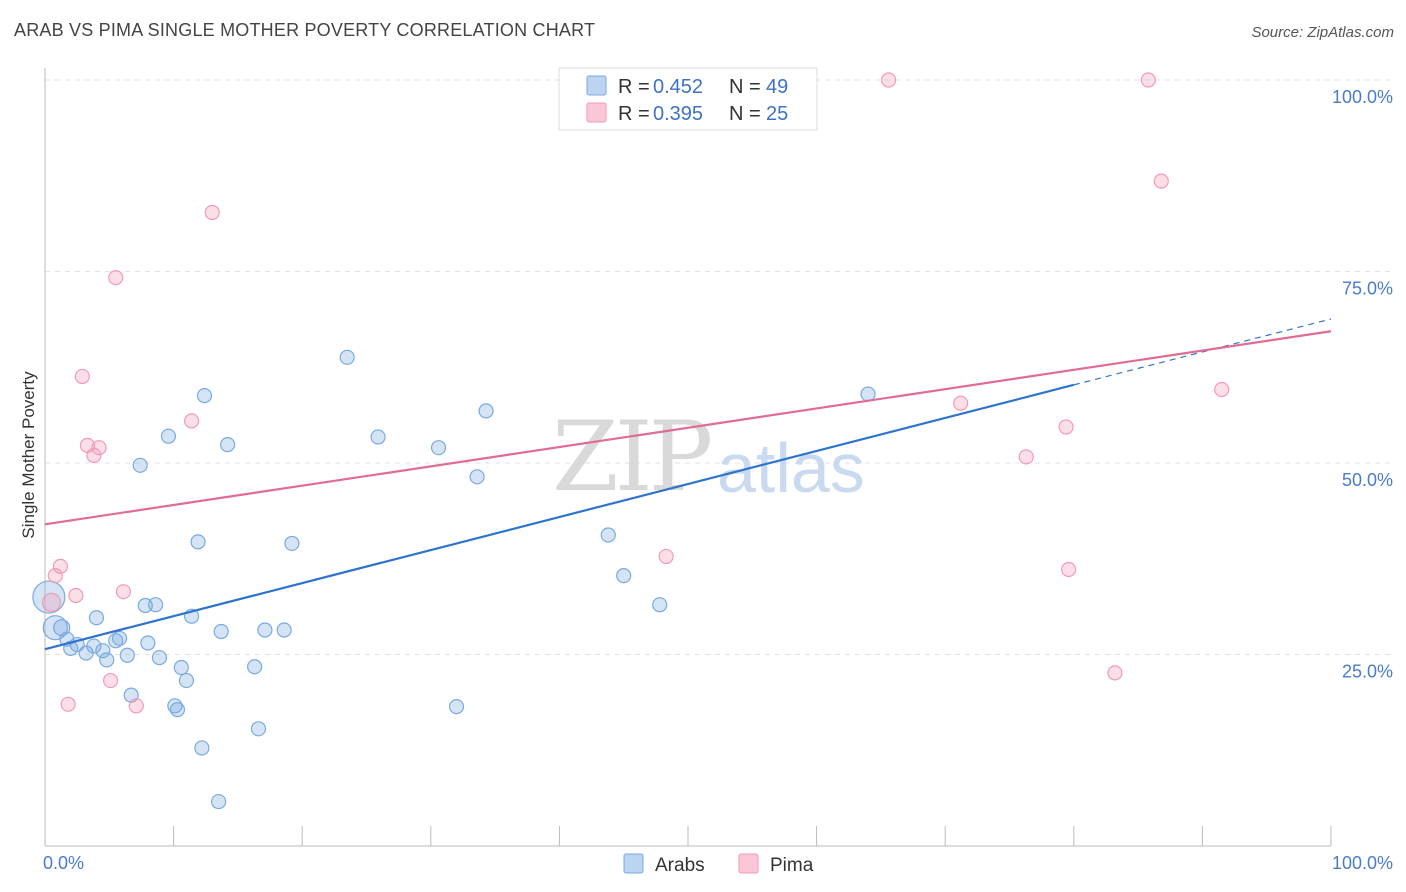  What do you see at coordinates (1367, 480) in the screenshot?
I see `y-tick-label-1: 50.0%` at bounding box center [1367, 480].